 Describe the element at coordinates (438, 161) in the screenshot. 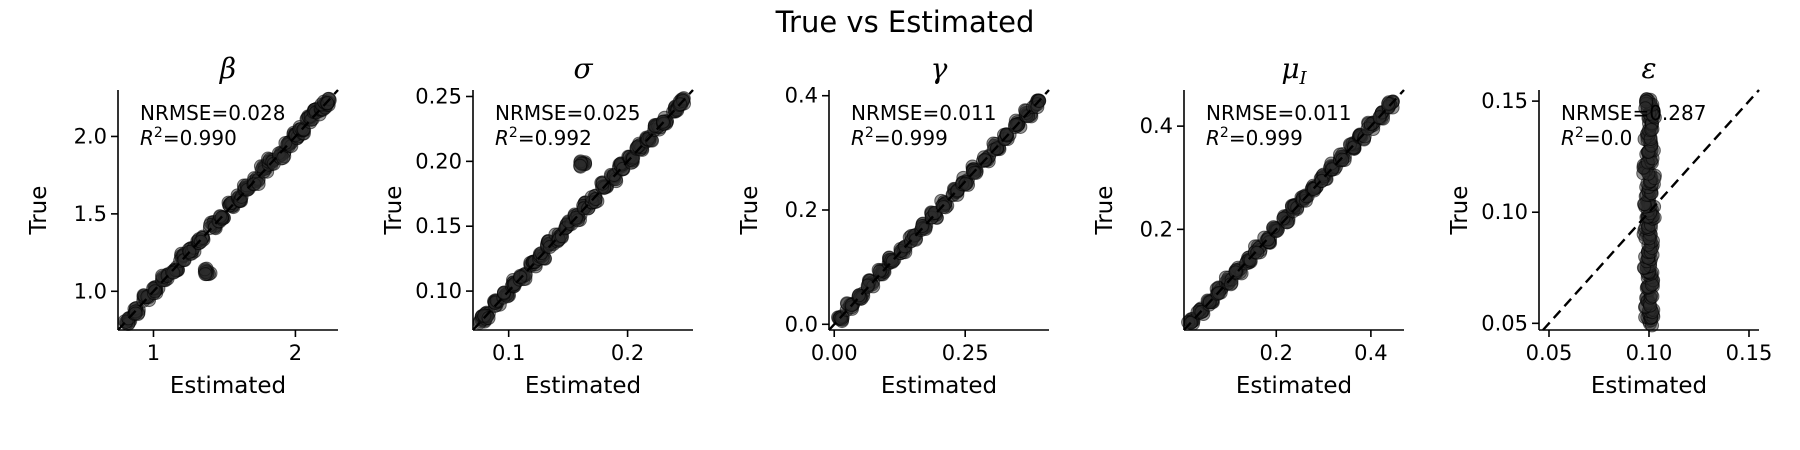

I see `y-tick-label: 0.20` at that location.